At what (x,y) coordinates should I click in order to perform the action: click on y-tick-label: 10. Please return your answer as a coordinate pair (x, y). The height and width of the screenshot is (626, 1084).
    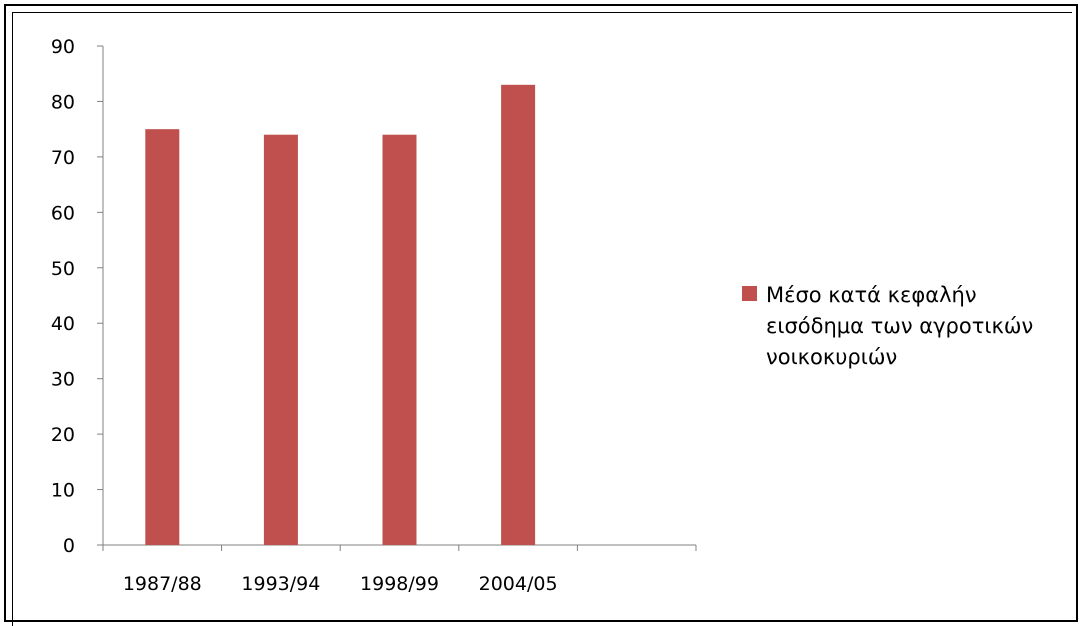
    Looking at the image, I should click on (63, 491).